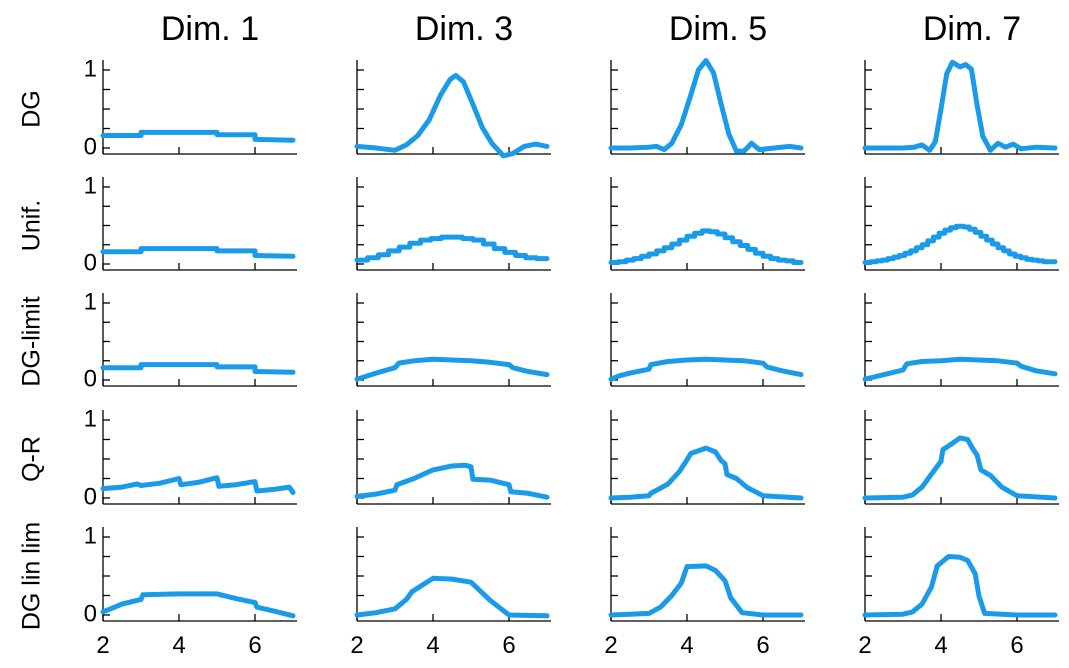 This screenshot has height=668, width=1069. Describe the element at coordinates (32, 341) in the screenshot. I see `row-label: DG-limit` at that location.